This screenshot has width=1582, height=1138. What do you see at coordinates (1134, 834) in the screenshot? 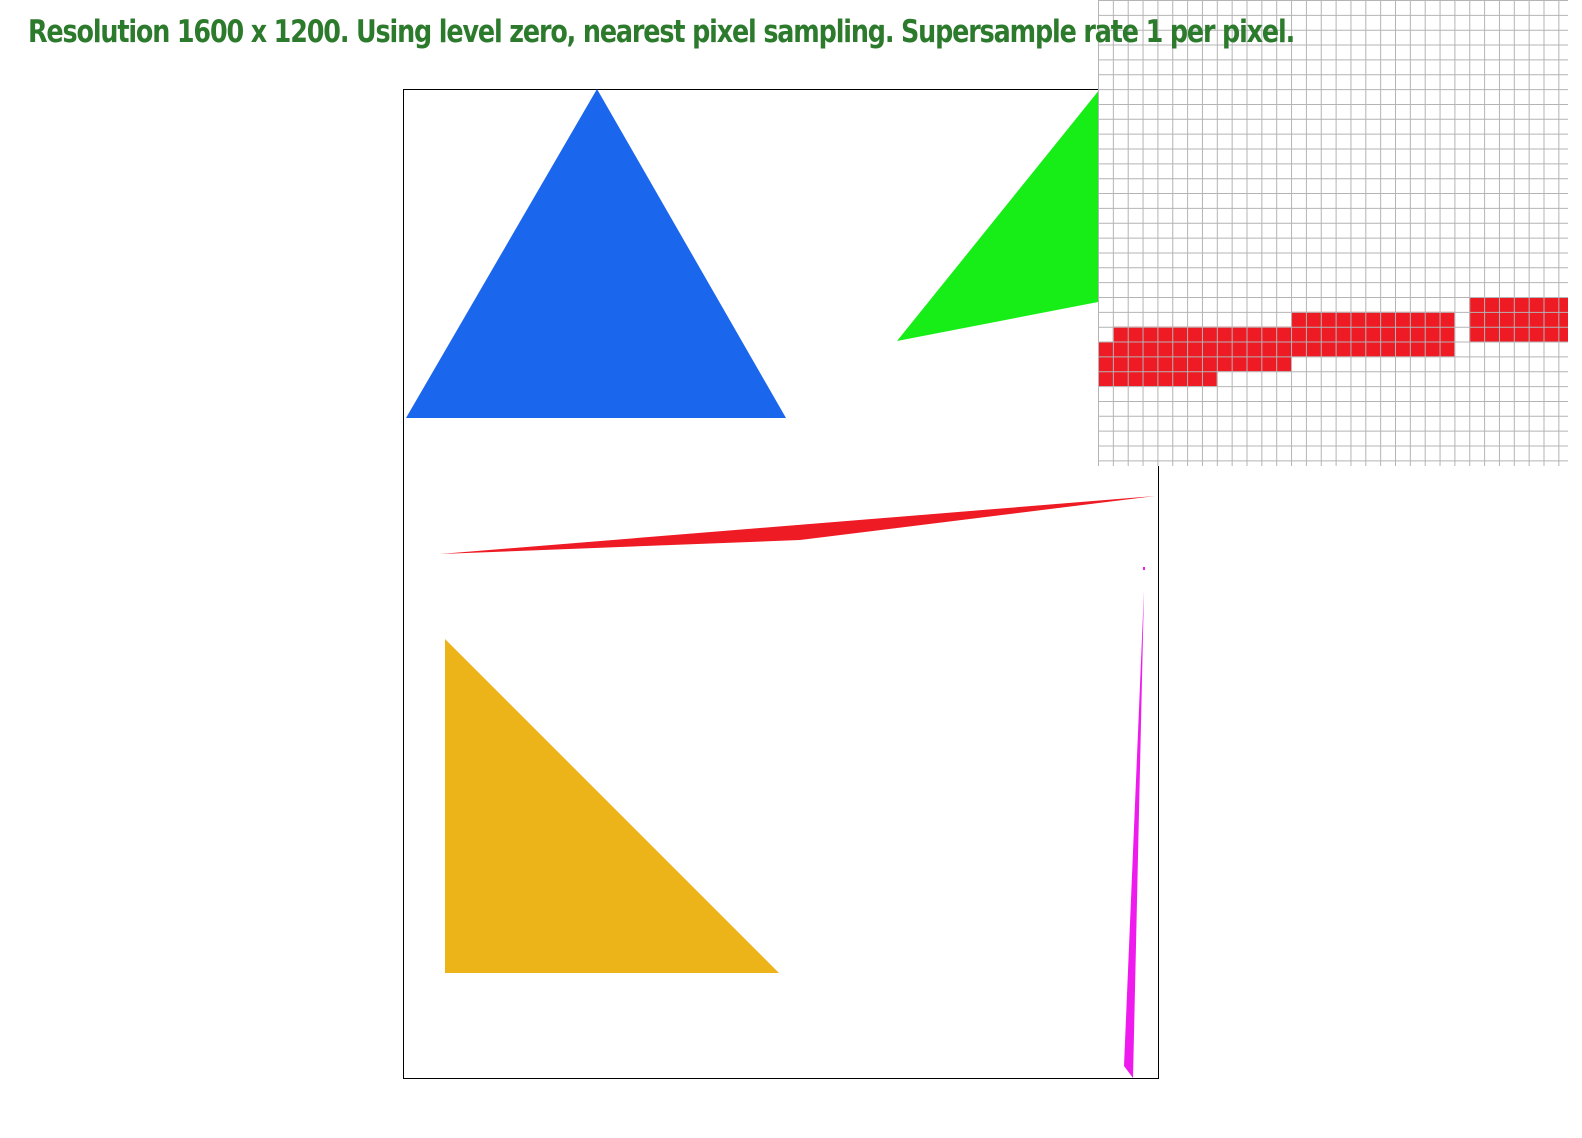
I see `magenta-sliver-triangle` at bounding box center [1134, 834].